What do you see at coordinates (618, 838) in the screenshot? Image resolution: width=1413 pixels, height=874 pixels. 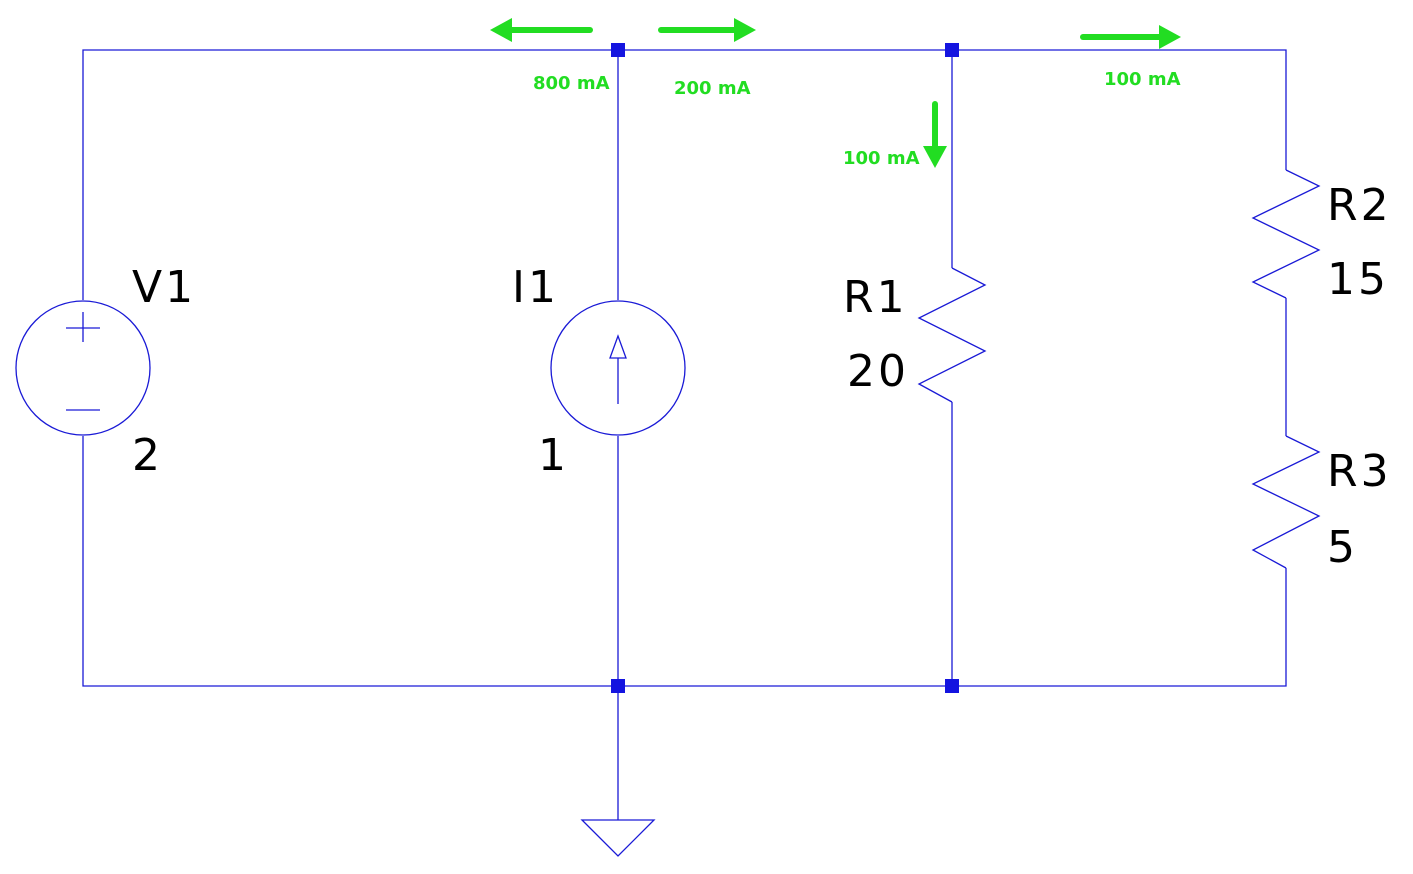 I see `ground-icon` at bounding box center [618, 838].